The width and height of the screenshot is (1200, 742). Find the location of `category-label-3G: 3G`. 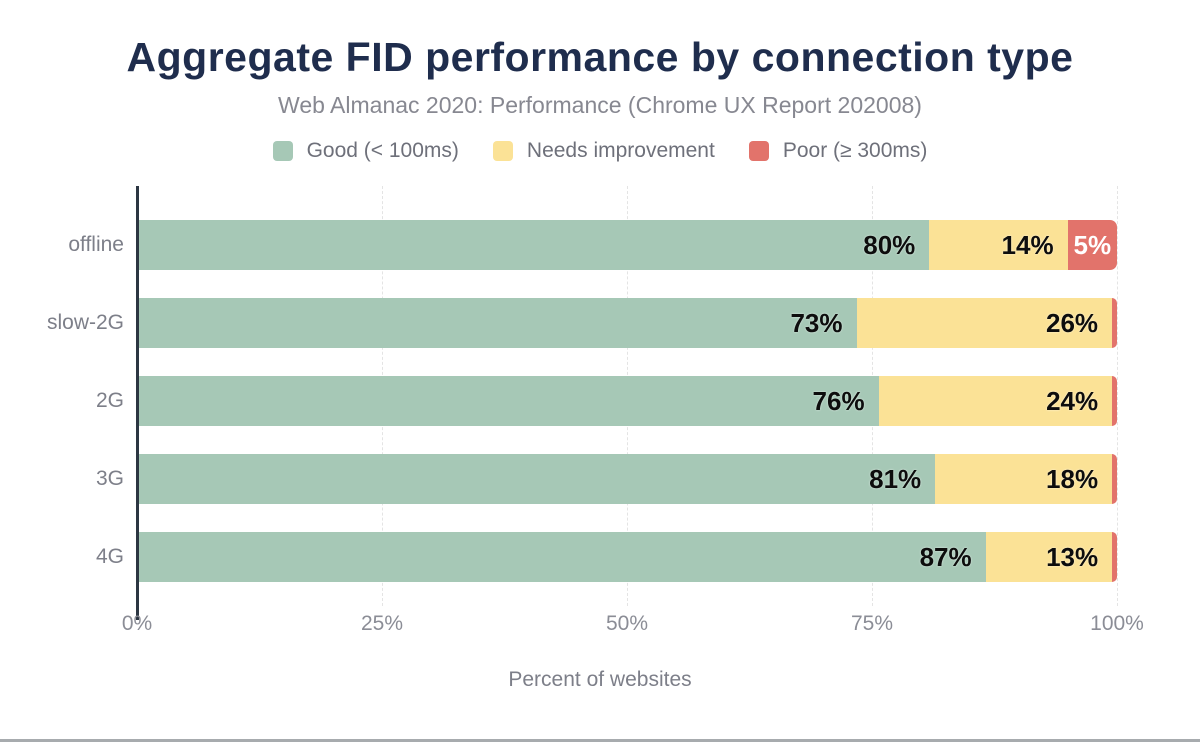

category-label-3G: 3G is located at coordinates (109, 478).